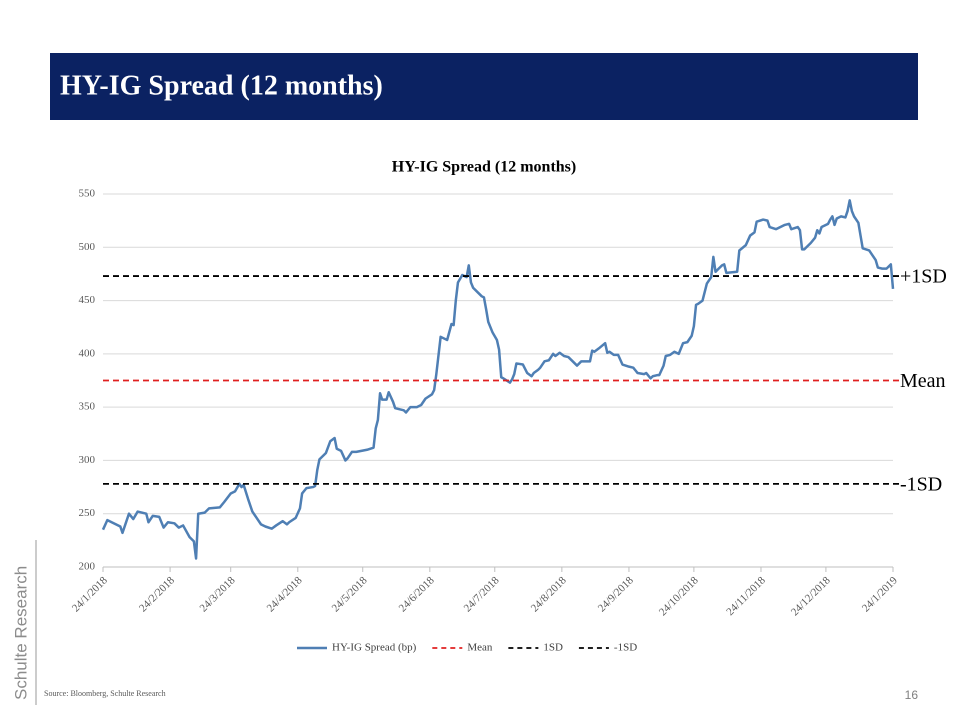 This screenshot has width=960, height=720. I want to click on x-tick-label: 24/1/2018, so click(90, 594).